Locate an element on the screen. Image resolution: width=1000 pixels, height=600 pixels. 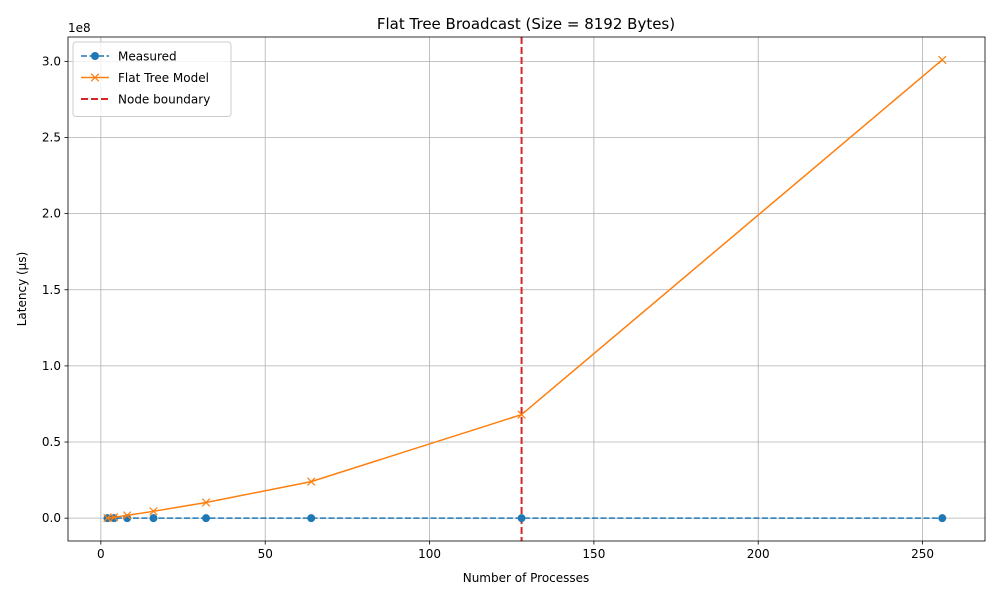
x-tick-label: 100 is located at coordinates (429, 554).